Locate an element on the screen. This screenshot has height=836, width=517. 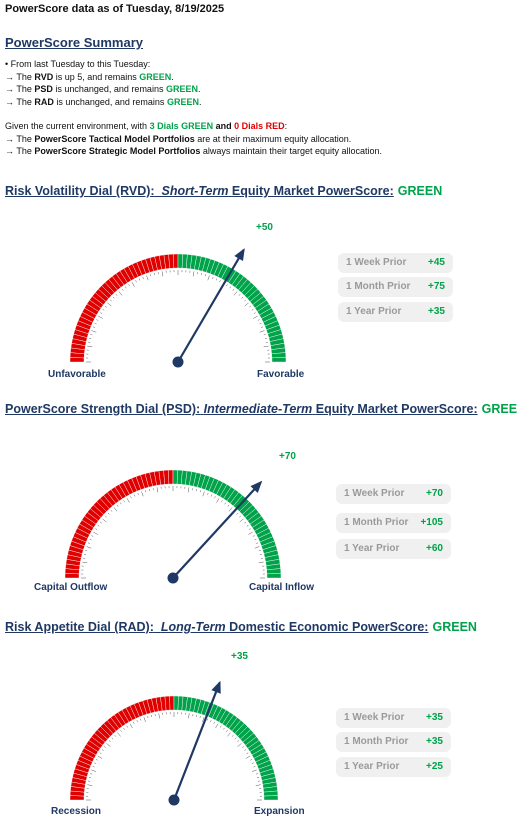
needle-value: +70 is located at coordinates (287, 456).